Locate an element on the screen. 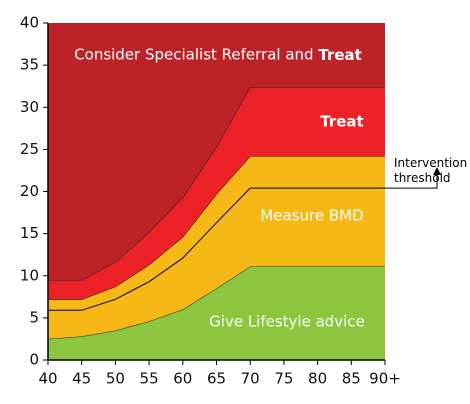 Image resolution: width=470 pixels, height=404 pixels. x-tick-label: 70 is located at coordinates (250, 379).